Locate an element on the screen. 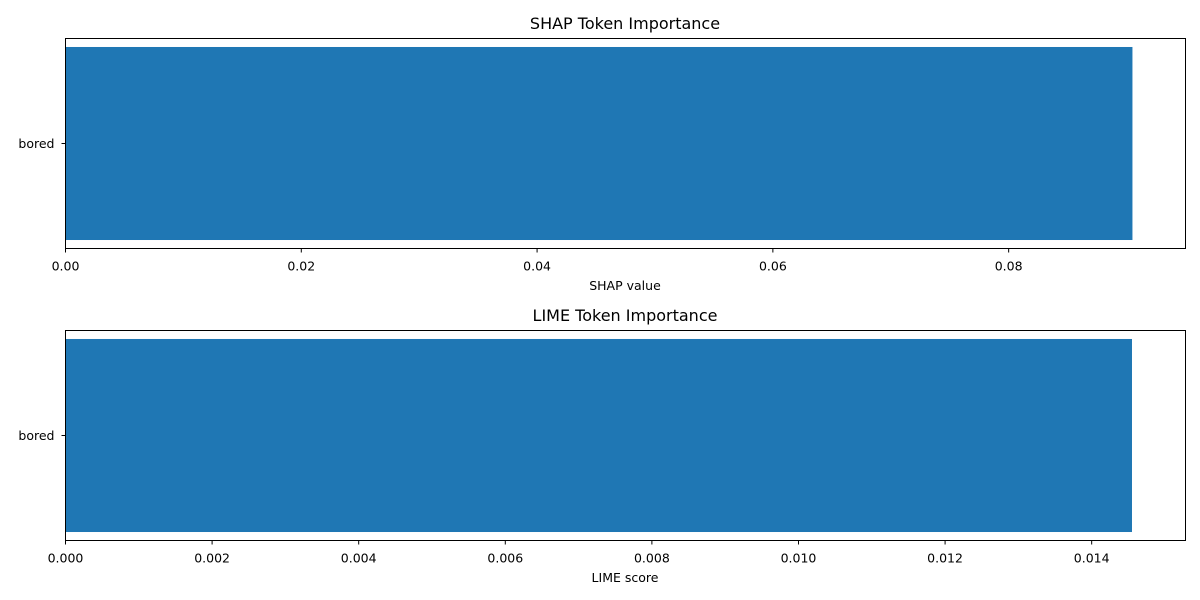 Image resolution: width=1200 pixels, height=600 pixels. x-tick-label: 0.004 is located at coordinates (359, 558).